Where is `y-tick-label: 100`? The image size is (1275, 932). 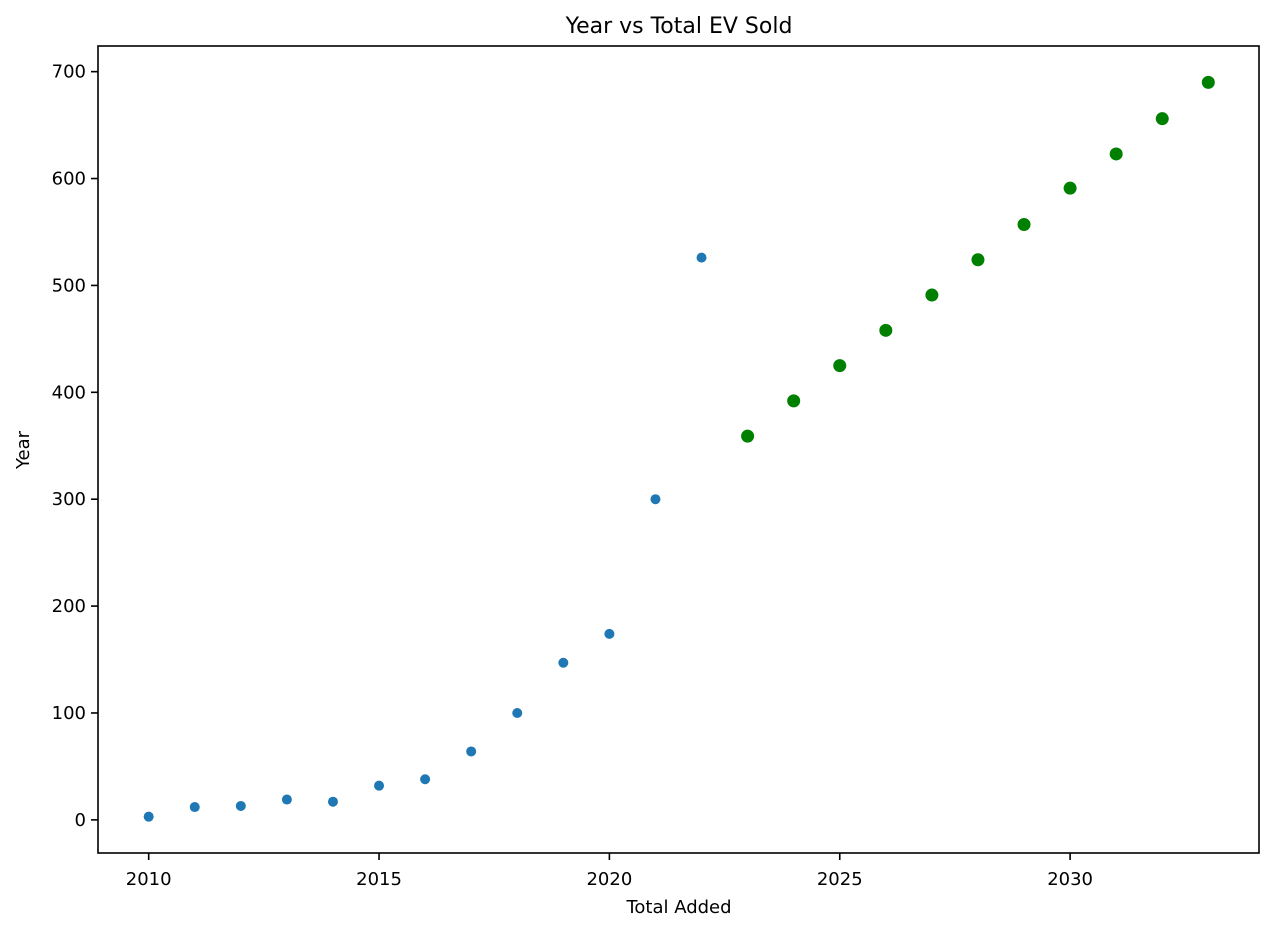 y-tick-label: 100 is located at coordinates (69, 713).